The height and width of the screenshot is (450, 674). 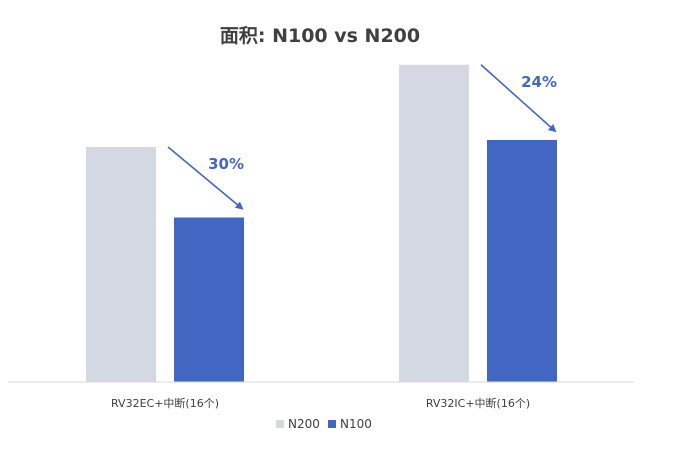 What do you see at coordinates (320, 403) in the screenshot?
I see `x-axis-labels: RV32EC+中断(16个) RV32IC+中断(16个)` at bounding box center [320, 403].